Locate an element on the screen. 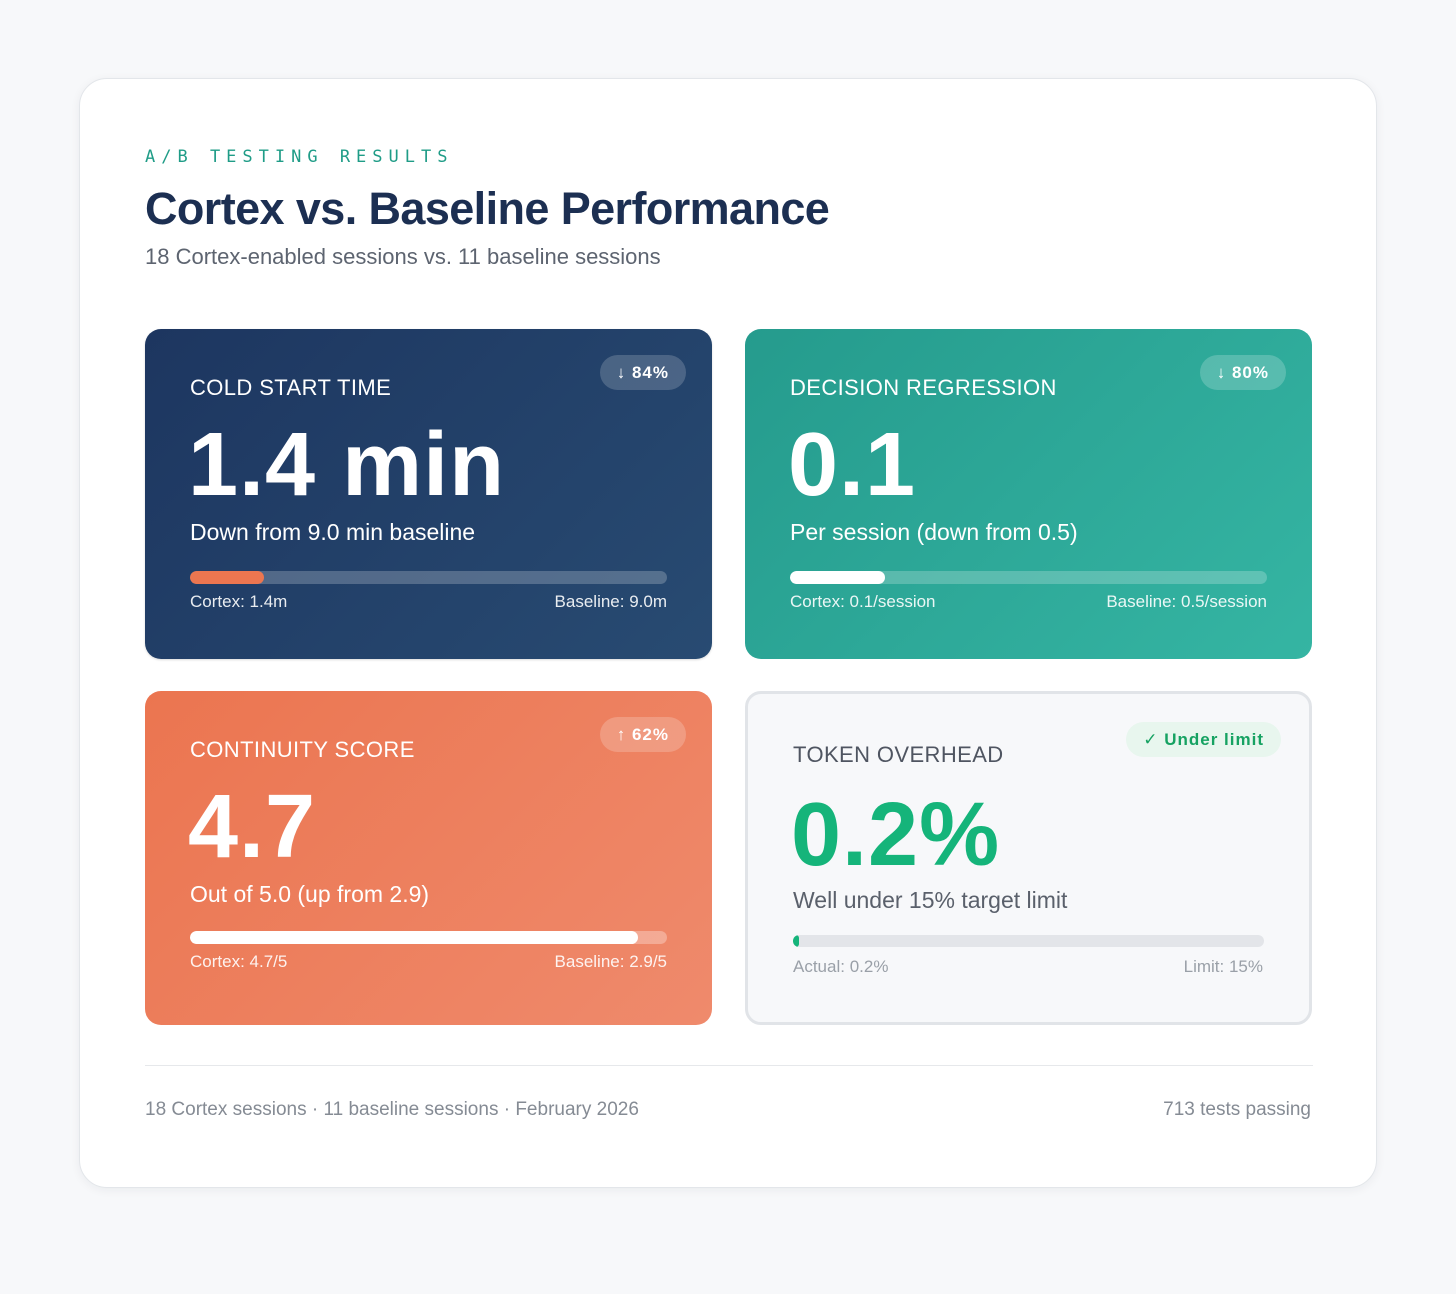 Image resolution: width=1456 pixels, height=1294 pixels. footer-divider is located at coordinates (729, 1065).